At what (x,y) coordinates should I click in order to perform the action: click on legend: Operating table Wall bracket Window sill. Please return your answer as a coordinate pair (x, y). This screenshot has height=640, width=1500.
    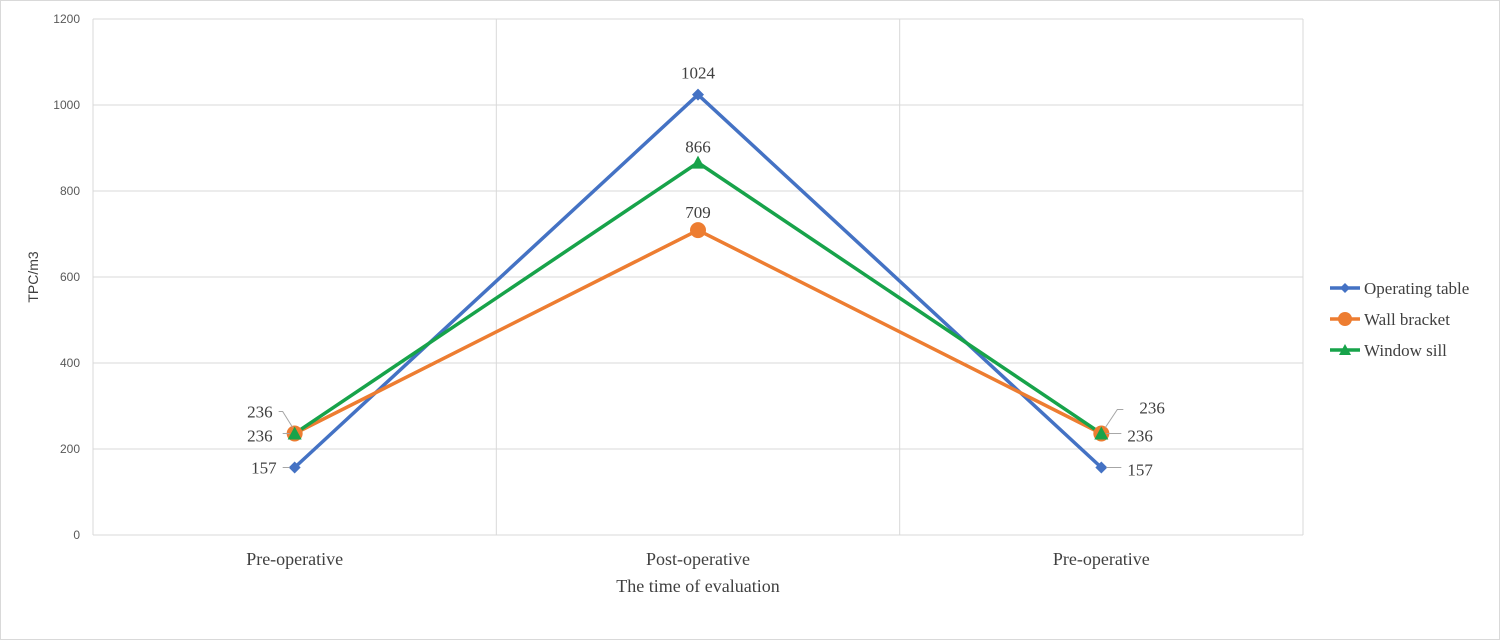
    Looking at the image, I should click on (1399, 319).